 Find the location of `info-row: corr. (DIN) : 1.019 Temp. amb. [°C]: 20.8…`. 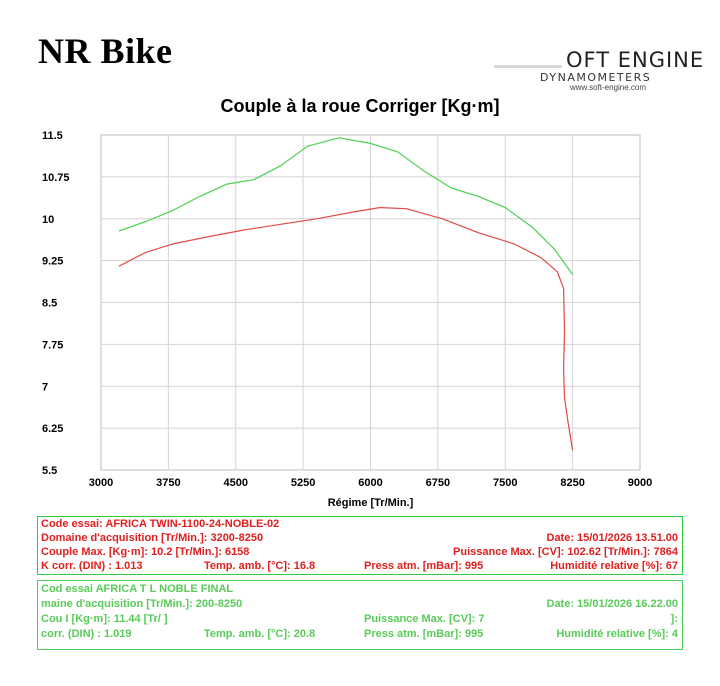

info-row: corr. (DIN) : 1.019 Temp. amb. [°C]: 20.8… is located at coordinates (360, 635).